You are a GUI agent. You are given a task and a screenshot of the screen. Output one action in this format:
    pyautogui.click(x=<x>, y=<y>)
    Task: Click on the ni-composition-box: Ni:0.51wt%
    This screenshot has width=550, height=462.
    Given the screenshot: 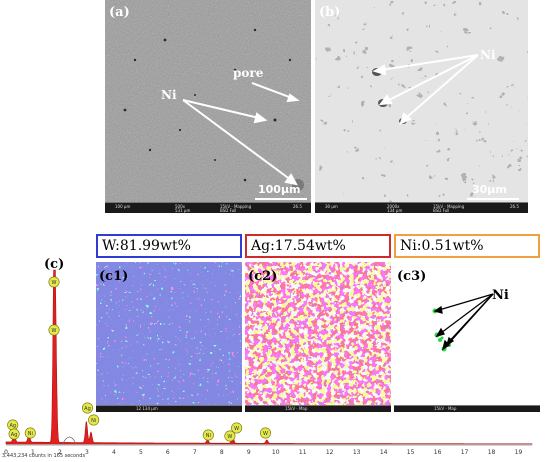 What is the action you would take?
    pyautogui.click(x=467, y=246)
    